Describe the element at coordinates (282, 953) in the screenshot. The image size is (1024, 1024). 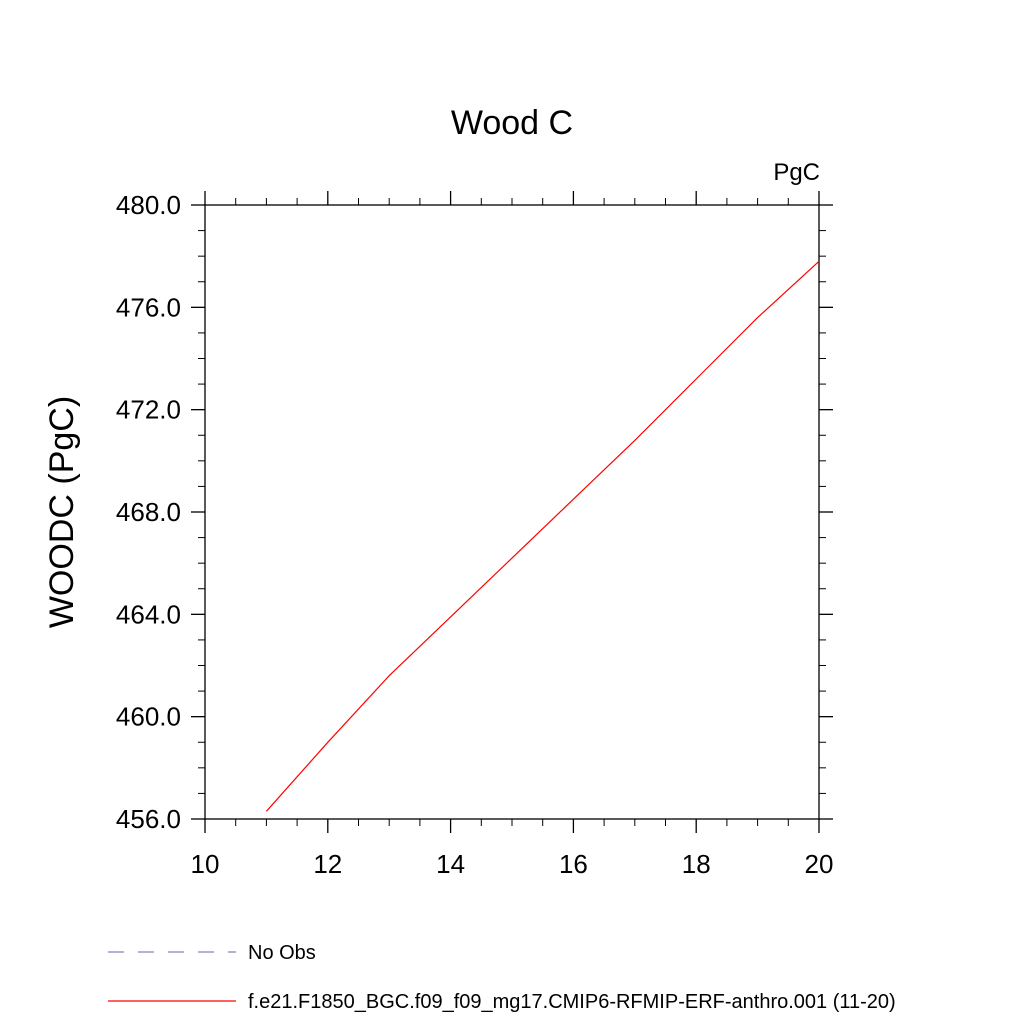
I see `legend-label: No Obs` at that location.